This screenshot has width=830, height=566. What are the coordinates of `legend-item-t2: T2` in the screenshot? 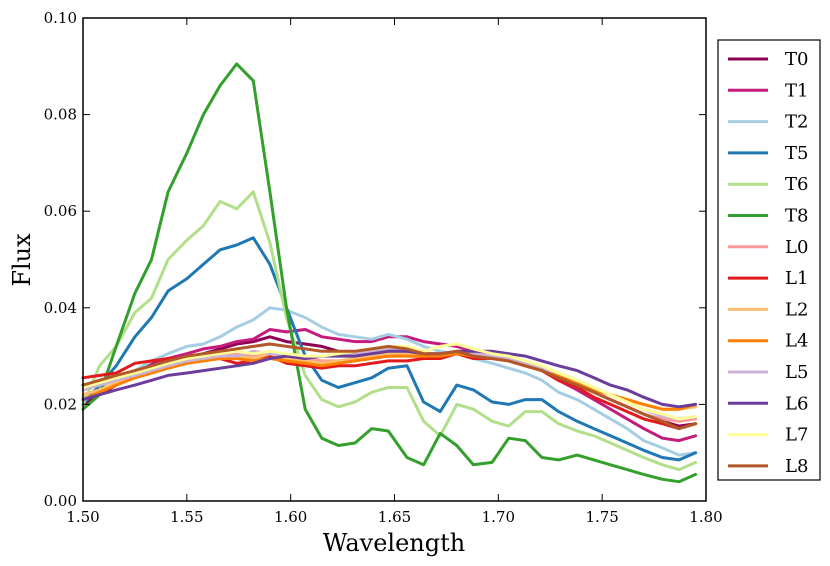 It's located at (768, 122).